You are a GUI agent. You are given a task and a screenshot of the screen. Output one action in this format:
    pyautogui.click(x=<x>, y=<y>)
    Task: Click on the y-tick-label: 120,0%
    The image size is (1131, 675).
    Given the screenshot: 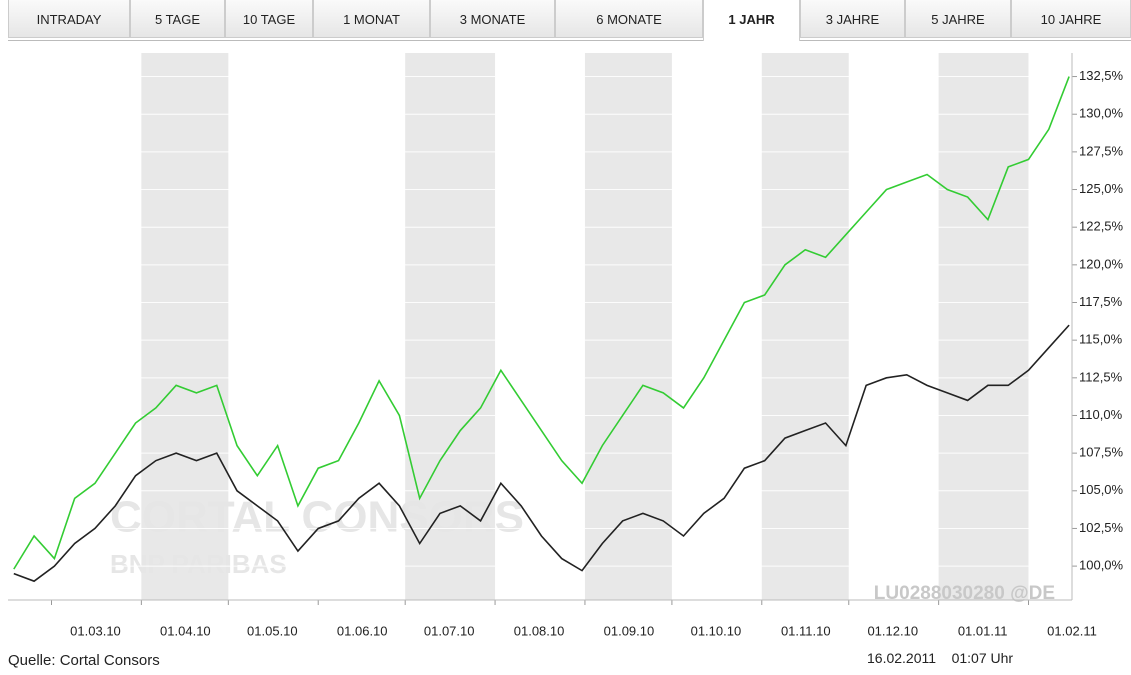 What is the action you would take?
    pyautogui.click(x=1101, y=263)
    